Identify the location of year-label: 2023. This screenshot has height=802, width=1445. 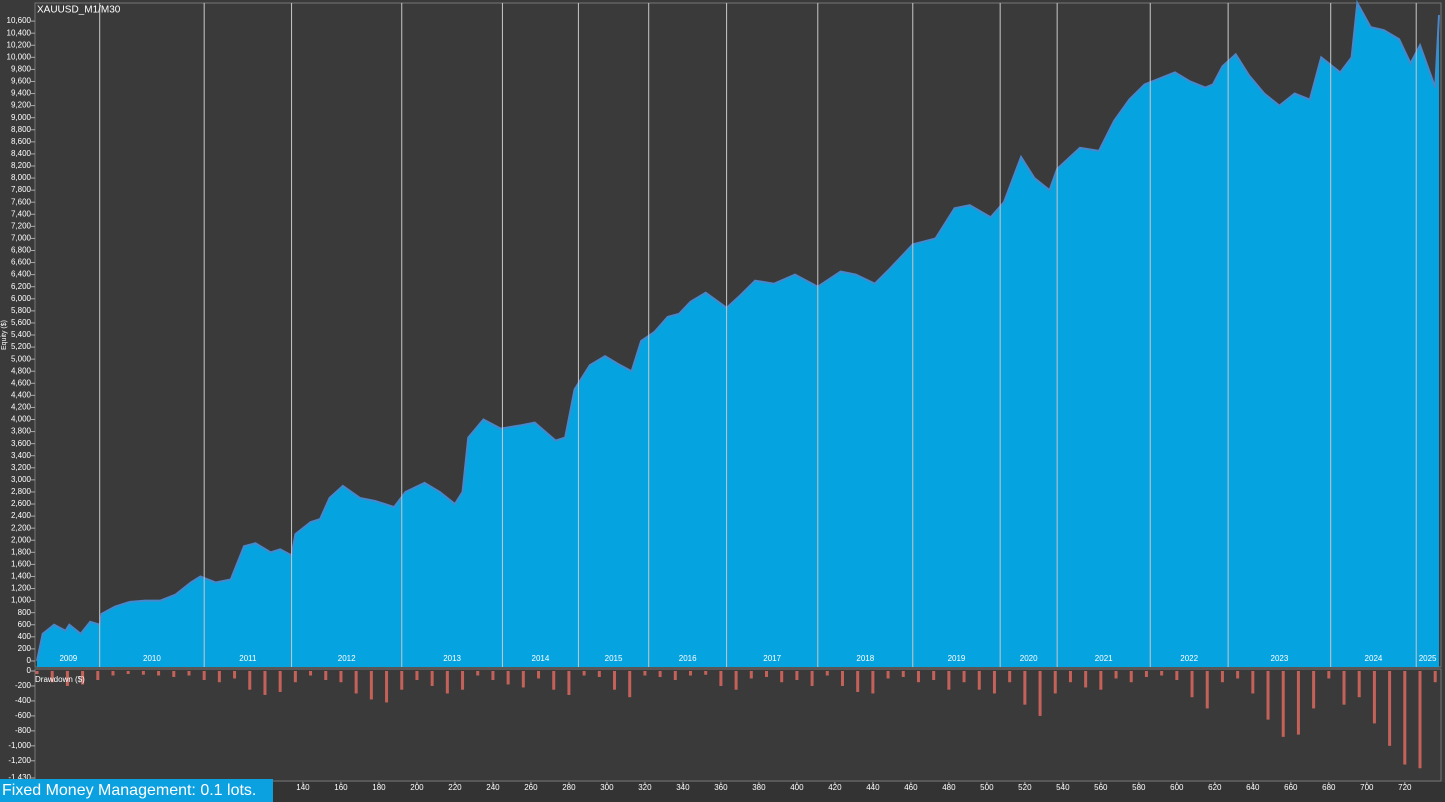
(1280, 658).